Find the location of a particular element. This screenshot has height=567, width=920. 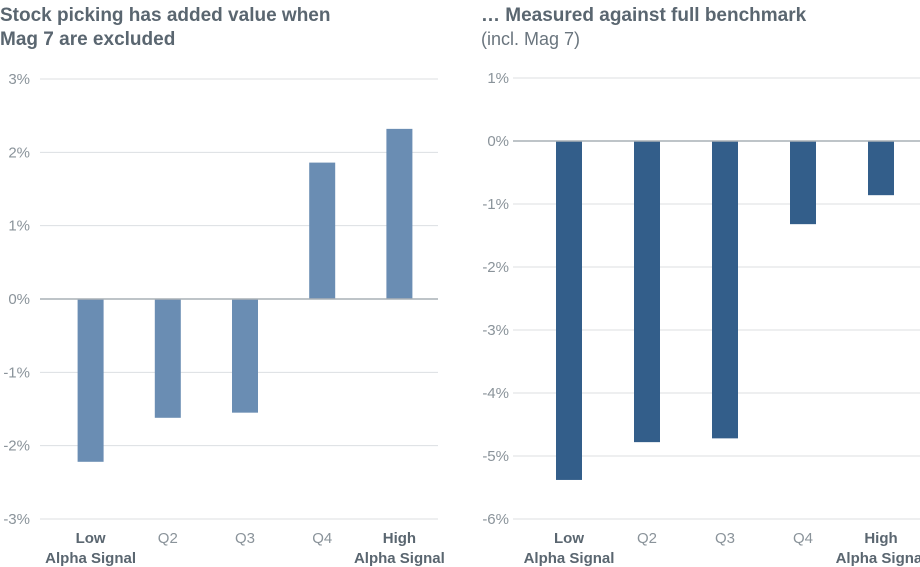

right-chart-title: … Measured against full benchmark is located at coordinates (644, 15).